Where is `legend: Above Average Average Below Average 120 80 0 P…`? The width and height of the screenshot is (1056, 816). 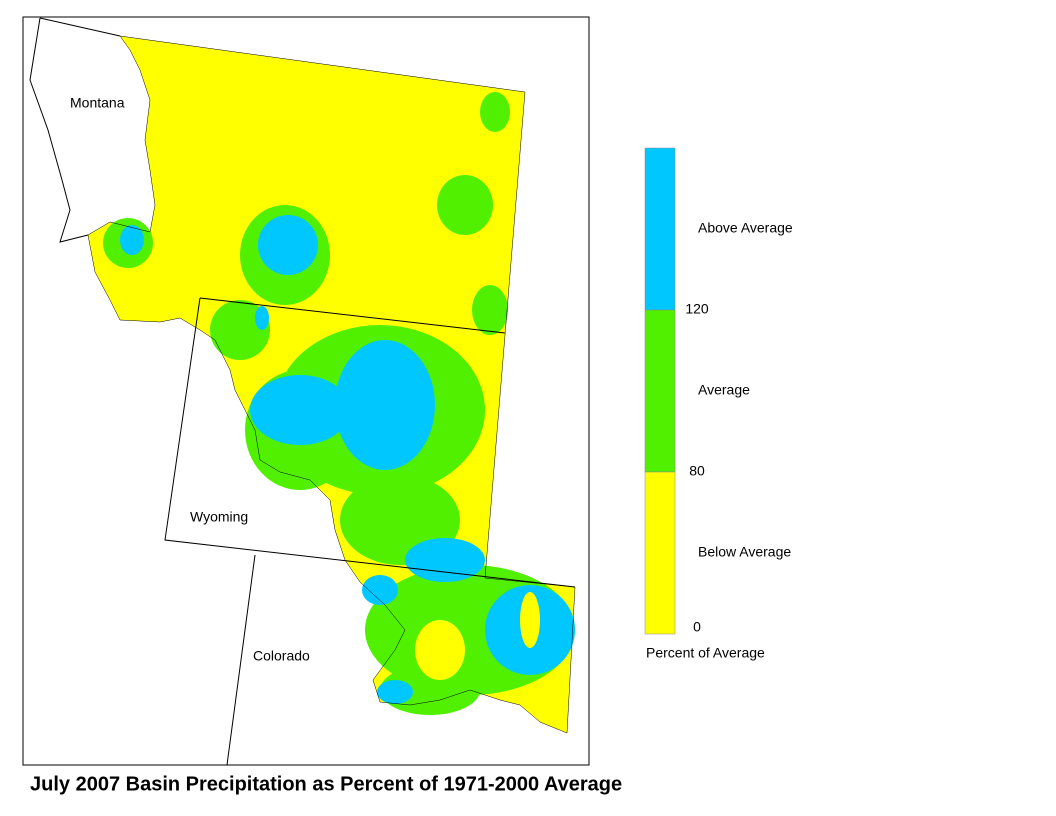
legend: Above Average Average Below Average 120 80 0 P… is located at coordinates (718, 404).